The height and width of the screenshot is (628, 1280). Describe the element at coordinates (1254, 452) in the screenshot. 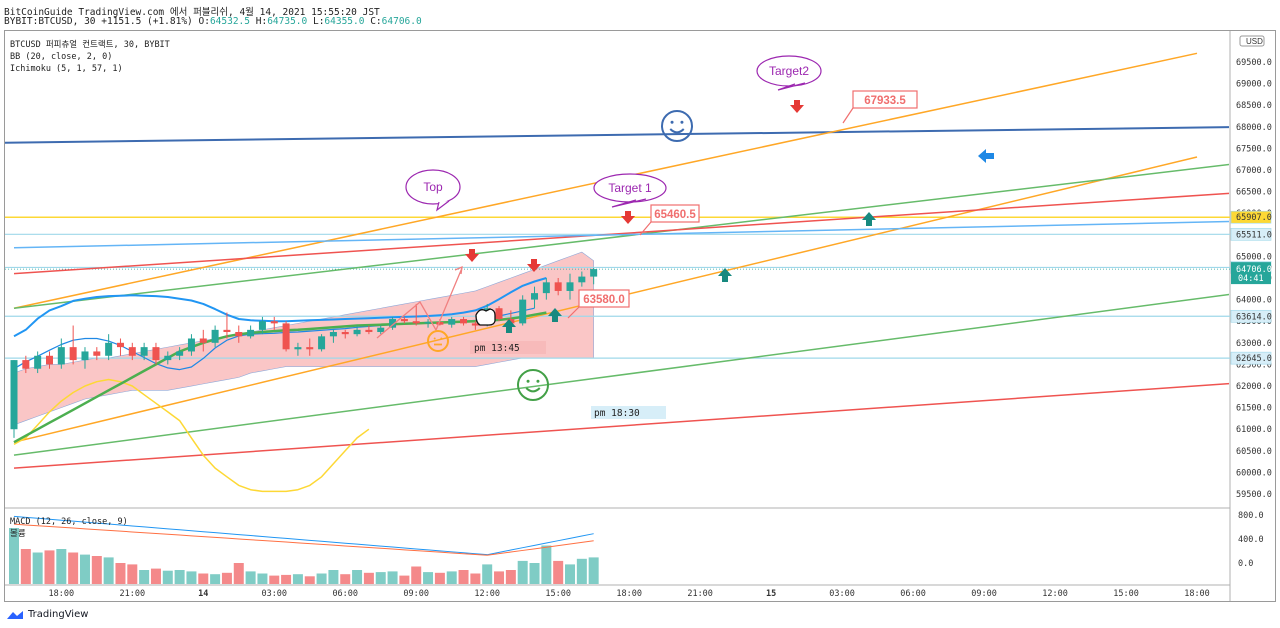

I see `y-tick-label: 60500.0` at that location.